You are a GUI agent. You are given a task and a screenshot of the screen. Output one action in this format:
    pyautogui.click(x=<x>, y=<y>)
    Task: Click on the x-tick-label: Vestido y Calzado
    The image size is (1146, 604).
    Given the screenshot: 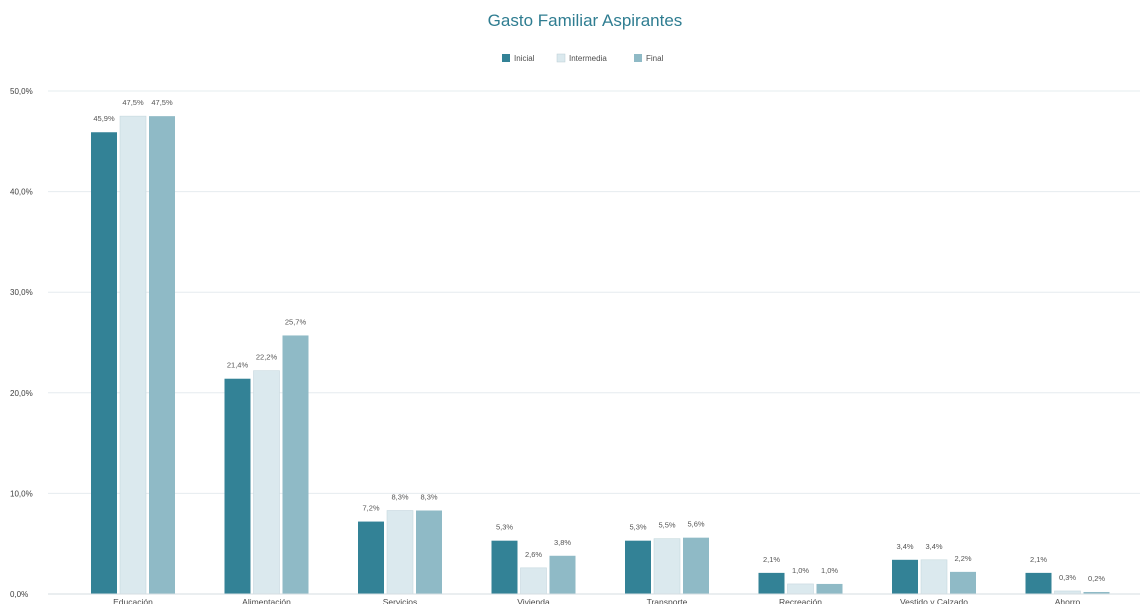 What is the action you would take?
    pyautogui.click(x=934, y=600)
    